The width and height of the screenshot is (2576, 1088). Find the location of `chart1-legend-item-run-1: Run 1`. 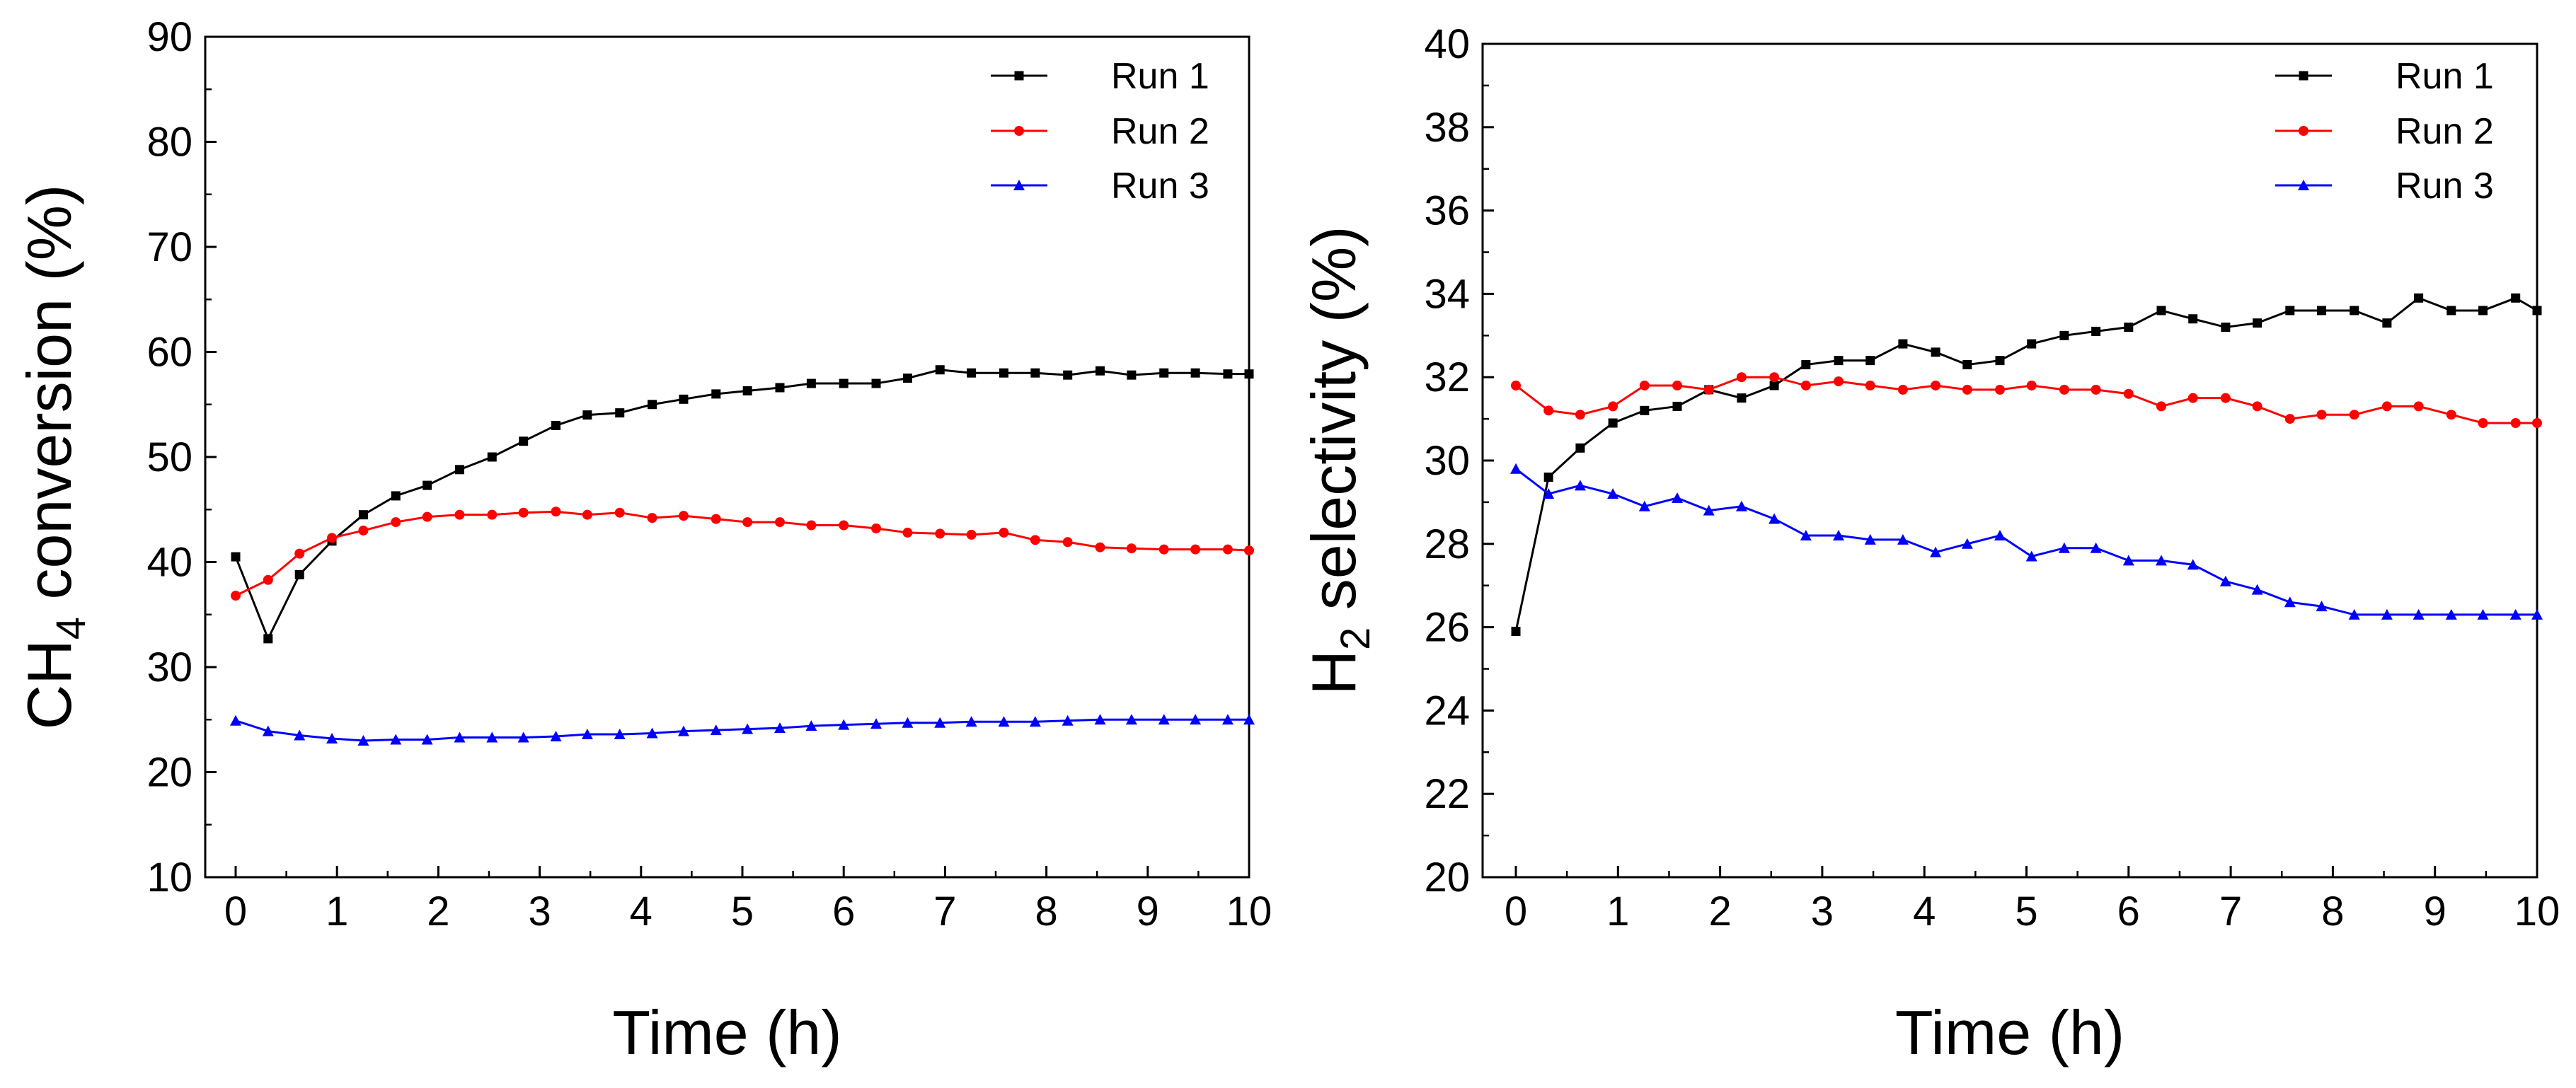

chart1-legend-item-run-1: Run 1 is located at coordinates (1100, 76).